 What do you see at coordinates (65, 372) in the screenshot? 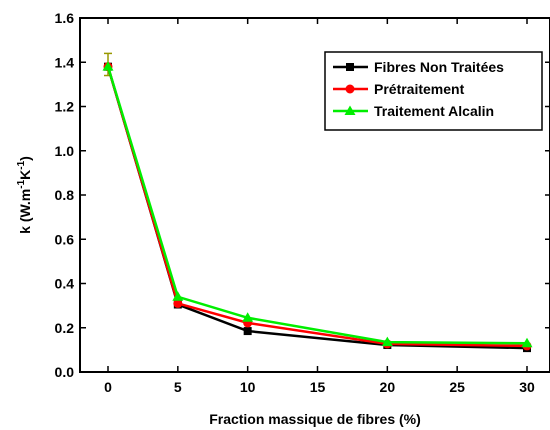
I see `y-tick-label: 0.0` at bounding box center [65, 372].